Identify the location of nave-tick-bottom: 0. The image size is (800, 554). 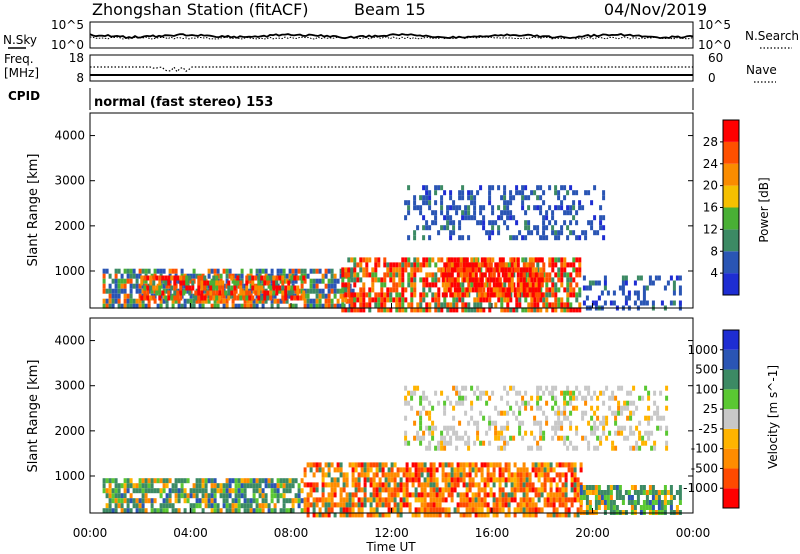
(712, 78).